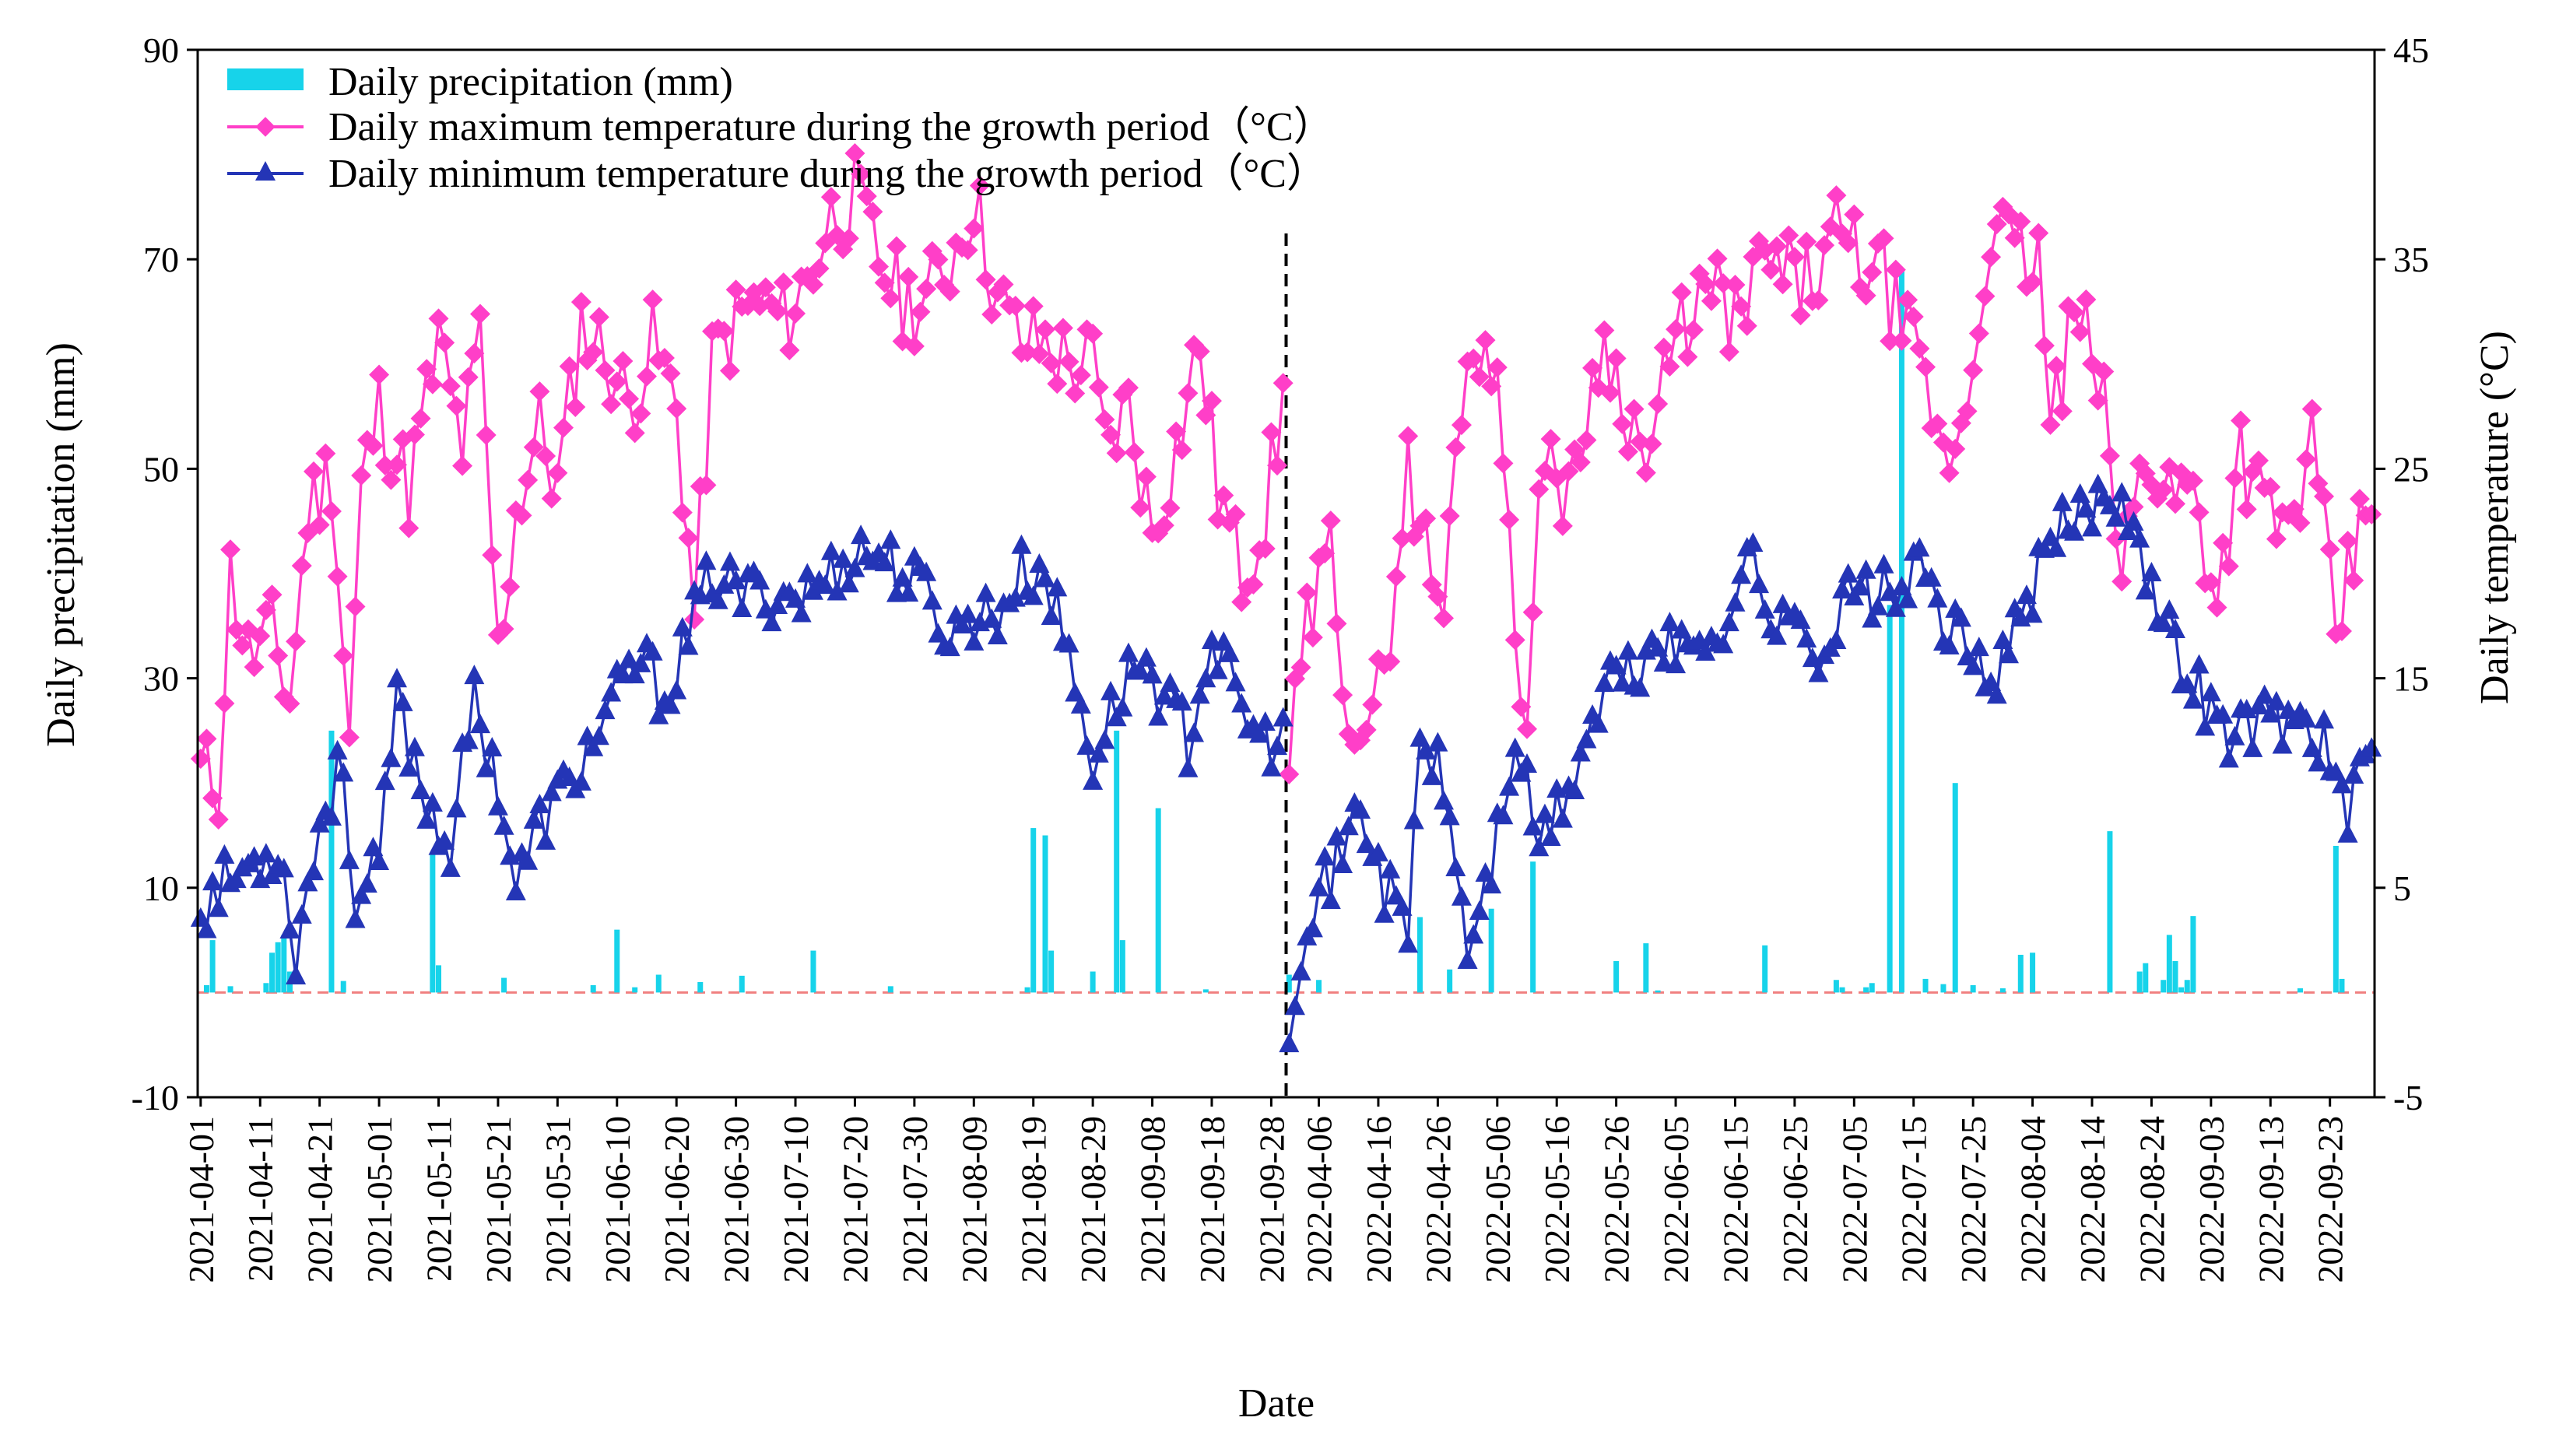  What do you see at coordinates (1617, 1200) in the screenshot?
I see `x-tick-label: 2022-05-26` at bounding box center [1617, 1200].